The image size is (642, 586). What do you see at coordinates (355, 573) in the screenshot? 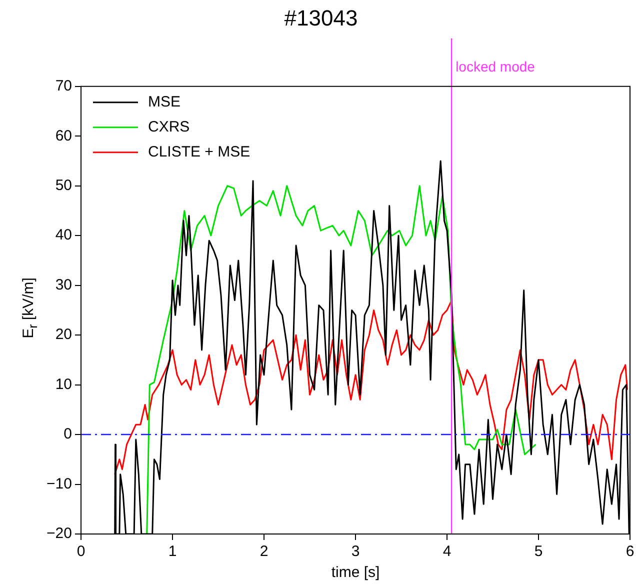
I see `x-axis-title: time [s]` at bounding box center [355, 573].